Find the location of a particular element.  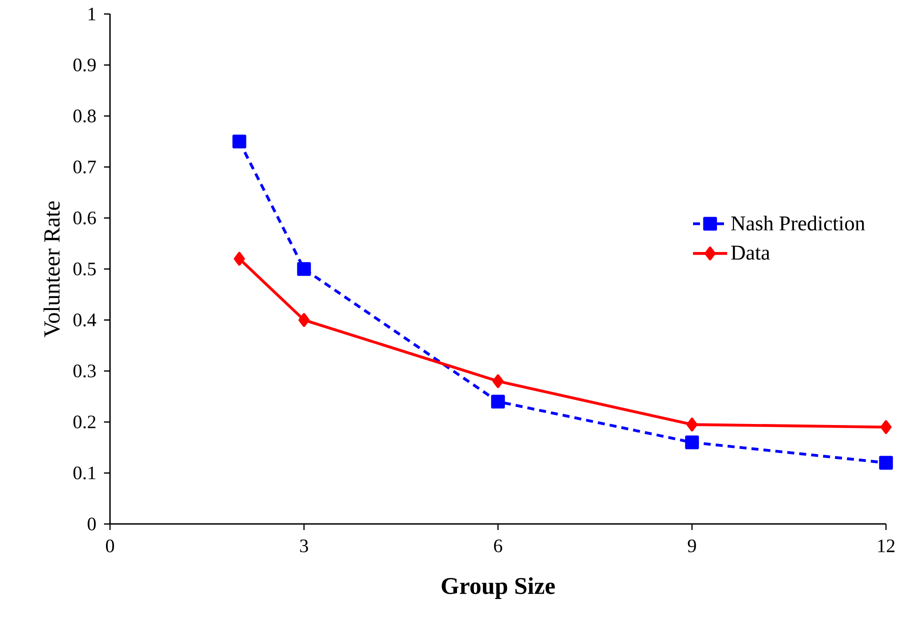

y-axis-title: Volunteer Rate is located at coordinates (52, 269).